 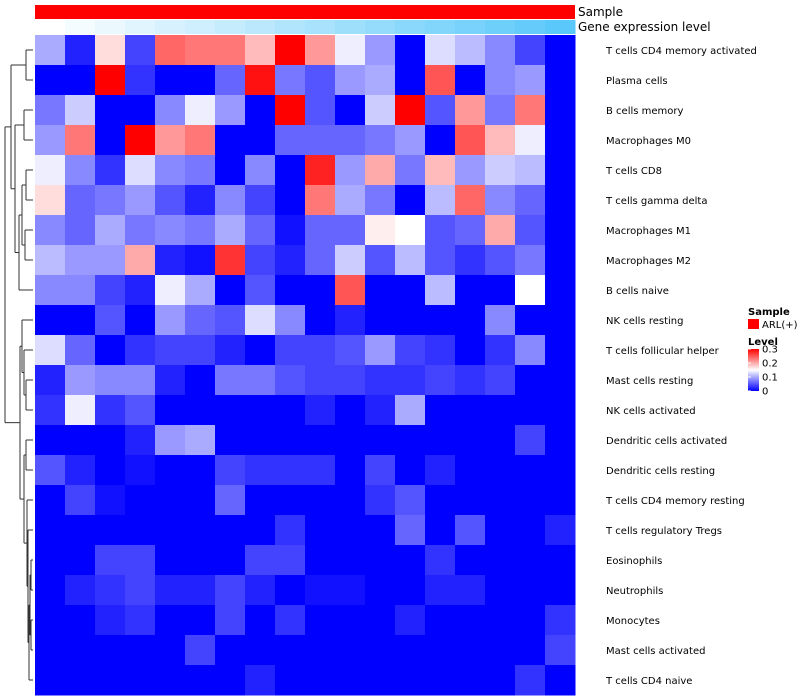 I want to click on row-label: T cells follicular helper, so click(x=662, y=351).